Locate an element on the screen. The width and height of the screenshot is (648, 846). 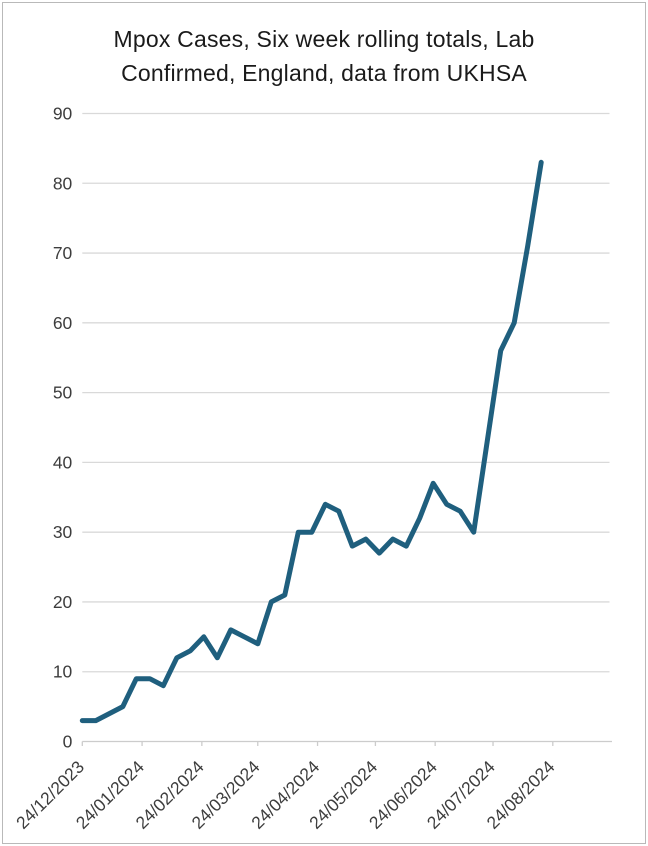
chart-title-line1: Mpox Cases, Six week rolling totals, Lab is located at coordinates (324, 39).